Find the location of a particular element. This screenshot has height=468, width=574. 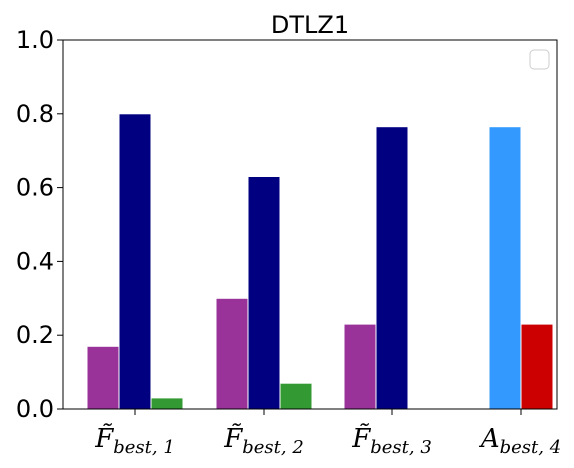

x-tick-label: F̃best, 2 is located at coordinates (263, 440).